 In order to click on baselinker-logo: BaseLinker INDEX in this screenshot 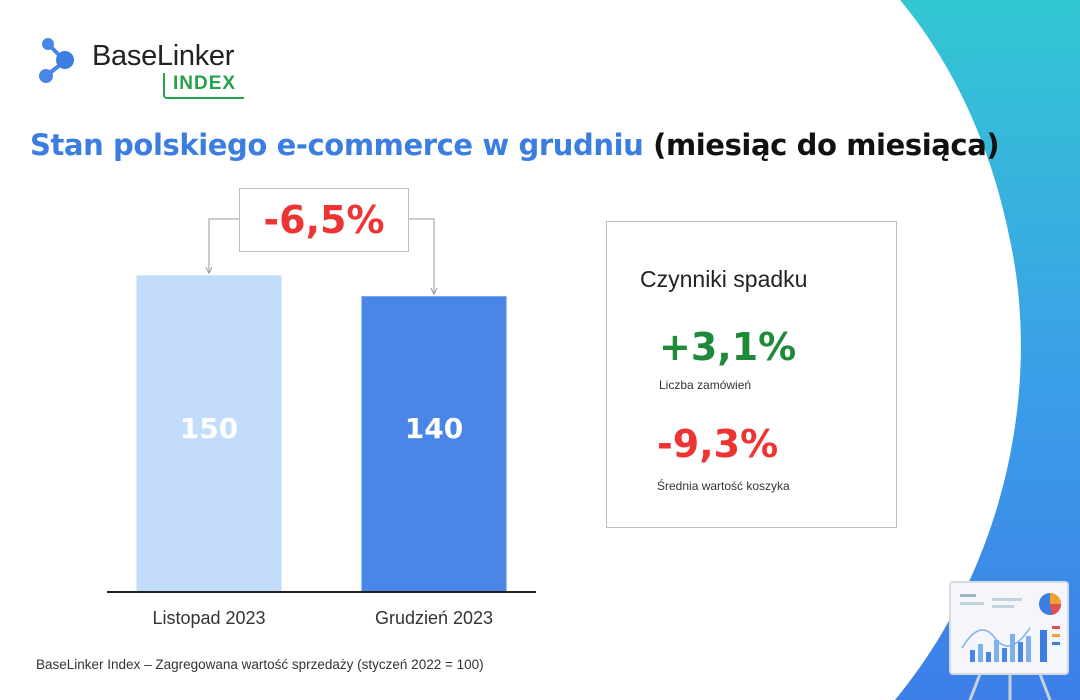, I will do `click(151, 71)`.